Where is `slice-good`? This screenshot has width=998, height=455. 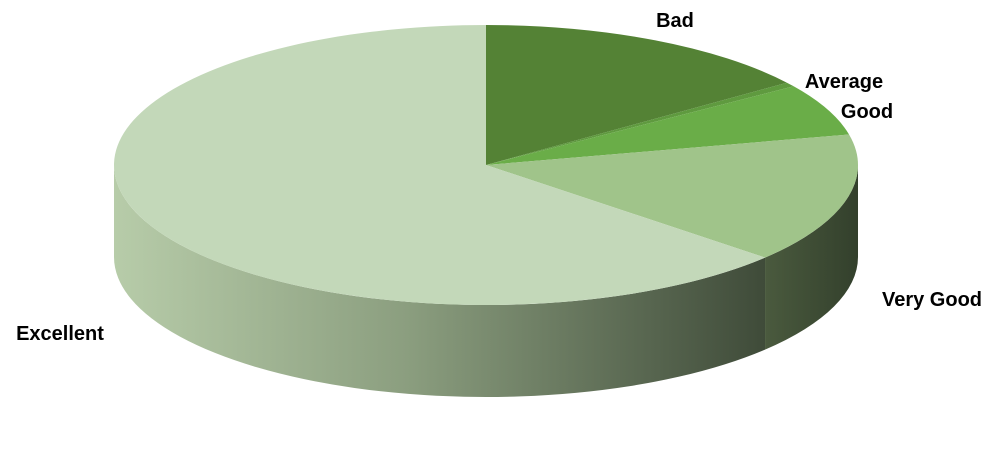
slice-good is located at coordinates (668, 125).